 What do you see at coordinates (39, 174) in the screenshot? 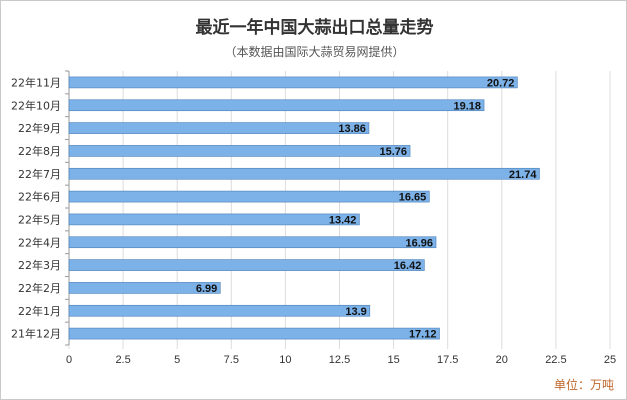
I see `category-label: 22年7月` at bounding box center [39, 174].